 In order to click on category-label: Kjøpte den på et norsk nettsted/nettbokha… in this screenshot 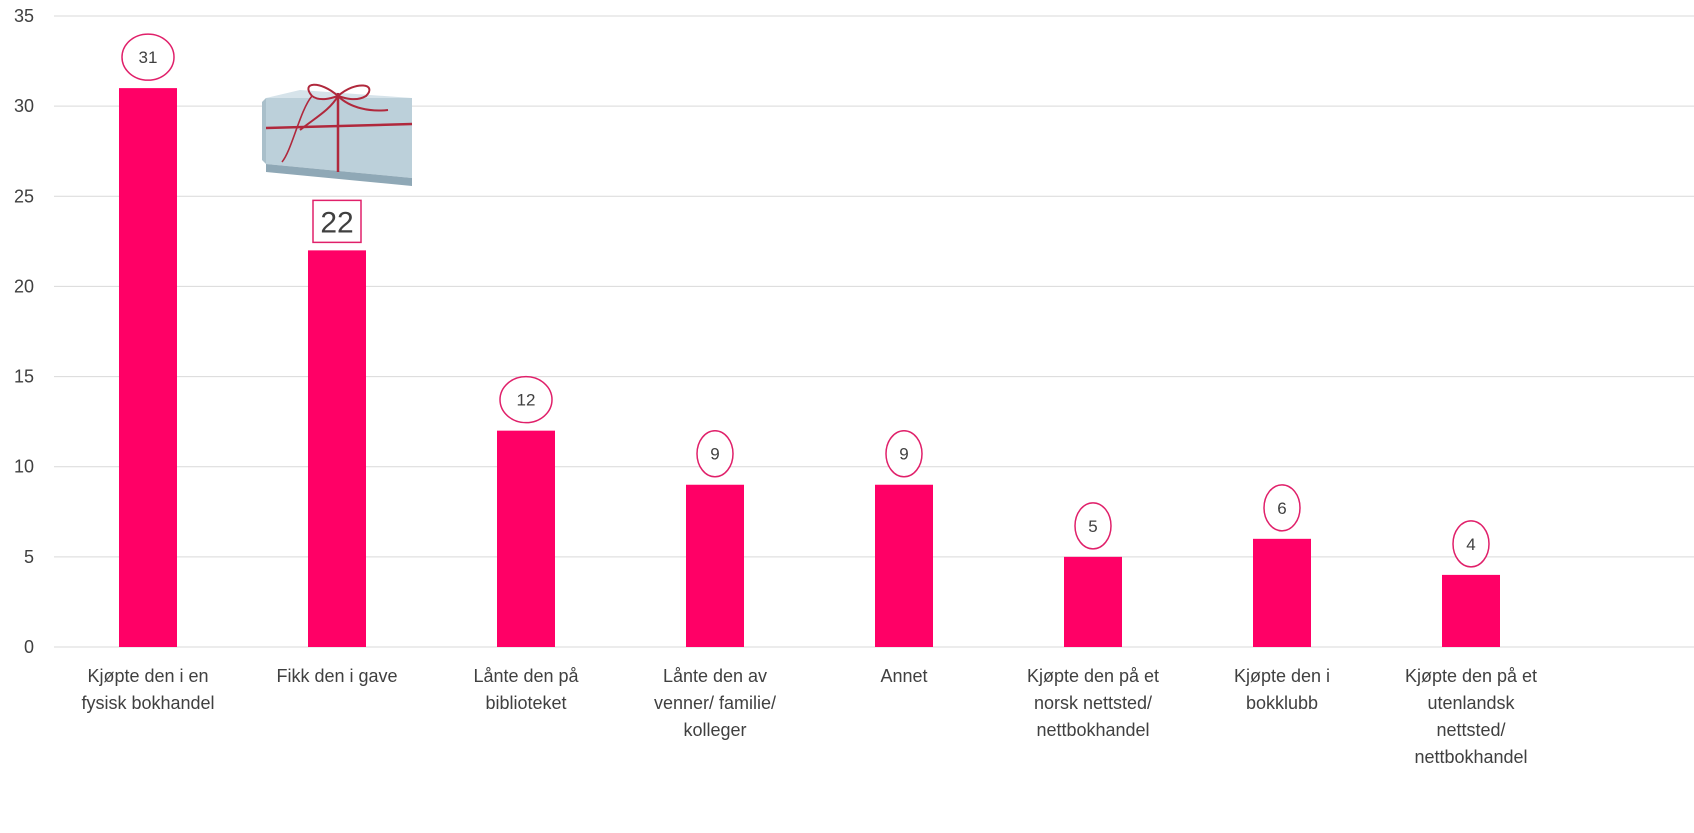, I will do `click(1093, 703)`.